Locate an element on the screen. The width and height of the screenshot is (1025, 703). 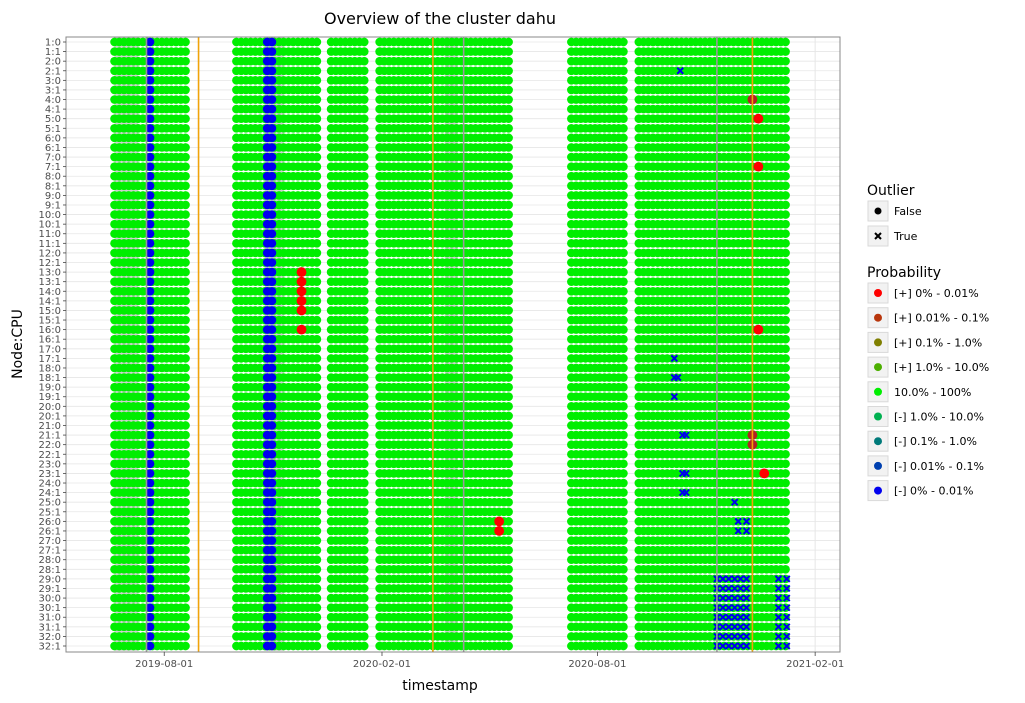
gray-band is located at coordinates (126, 344).